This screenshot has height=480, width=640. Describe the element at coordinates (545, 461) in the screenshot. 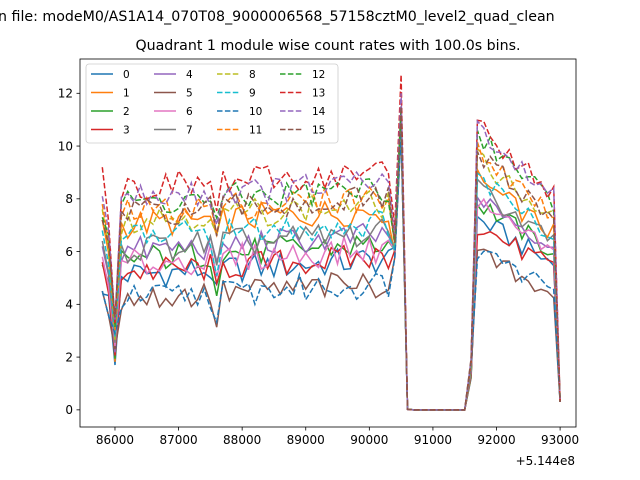

I see `x-offset-label: +5.144e8` at that location.